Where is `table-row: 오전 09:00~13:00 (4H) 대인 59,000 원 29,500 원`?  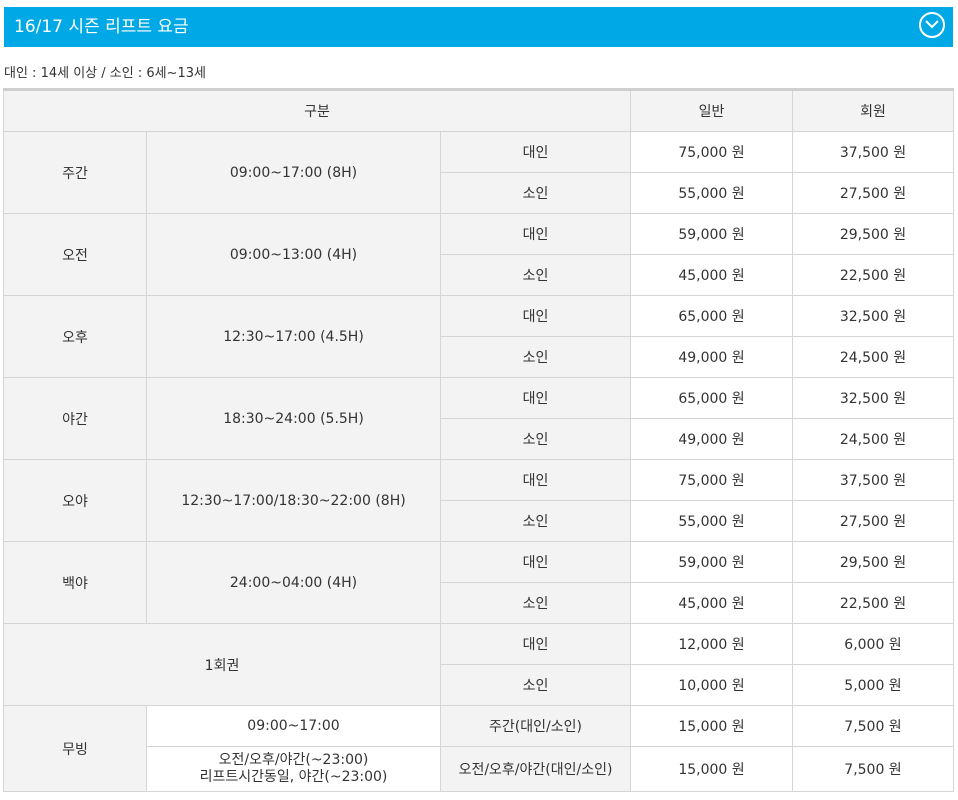 table-row: 오전 09:00~13:00 (4H) 대인 59,000 원 29,500 원 is located at coordinates (478, 254).